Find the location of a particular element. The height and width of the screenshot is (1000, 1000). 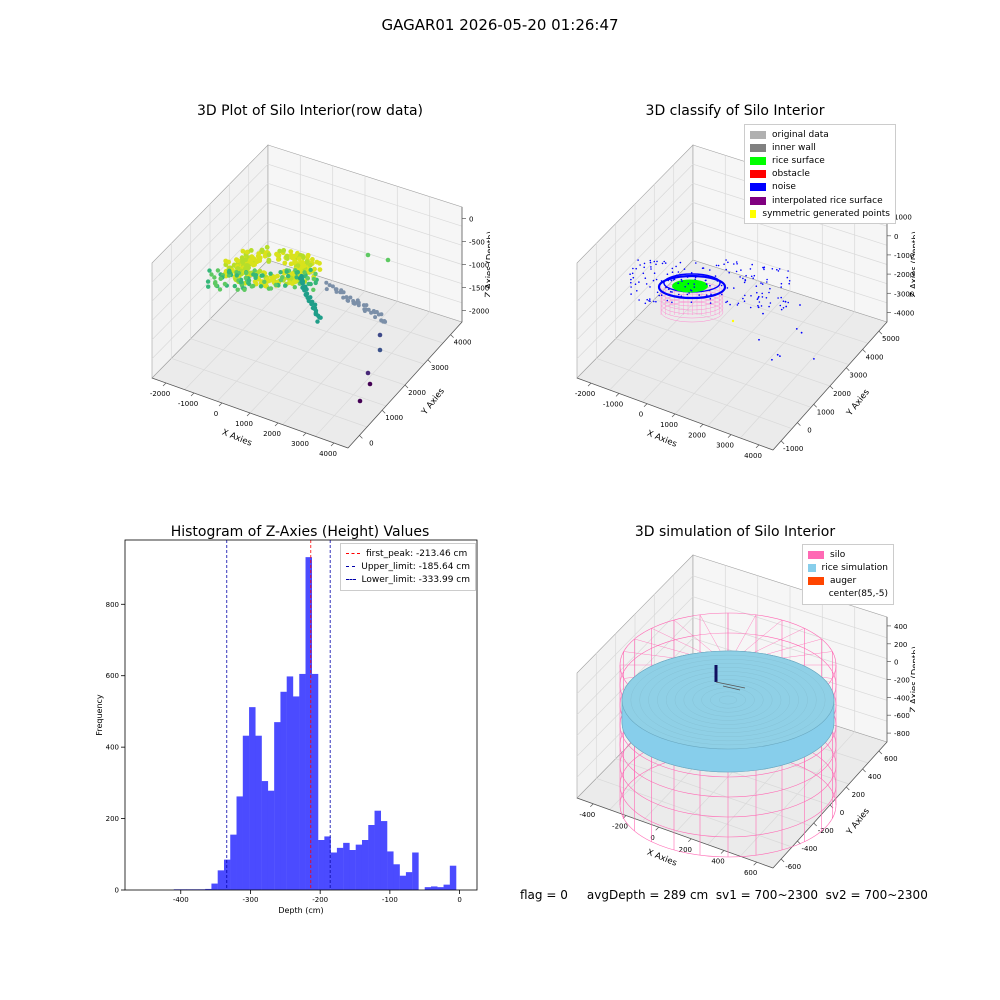

classify-legend-entry: symmetric generated points is located at coordinates (820, 213).